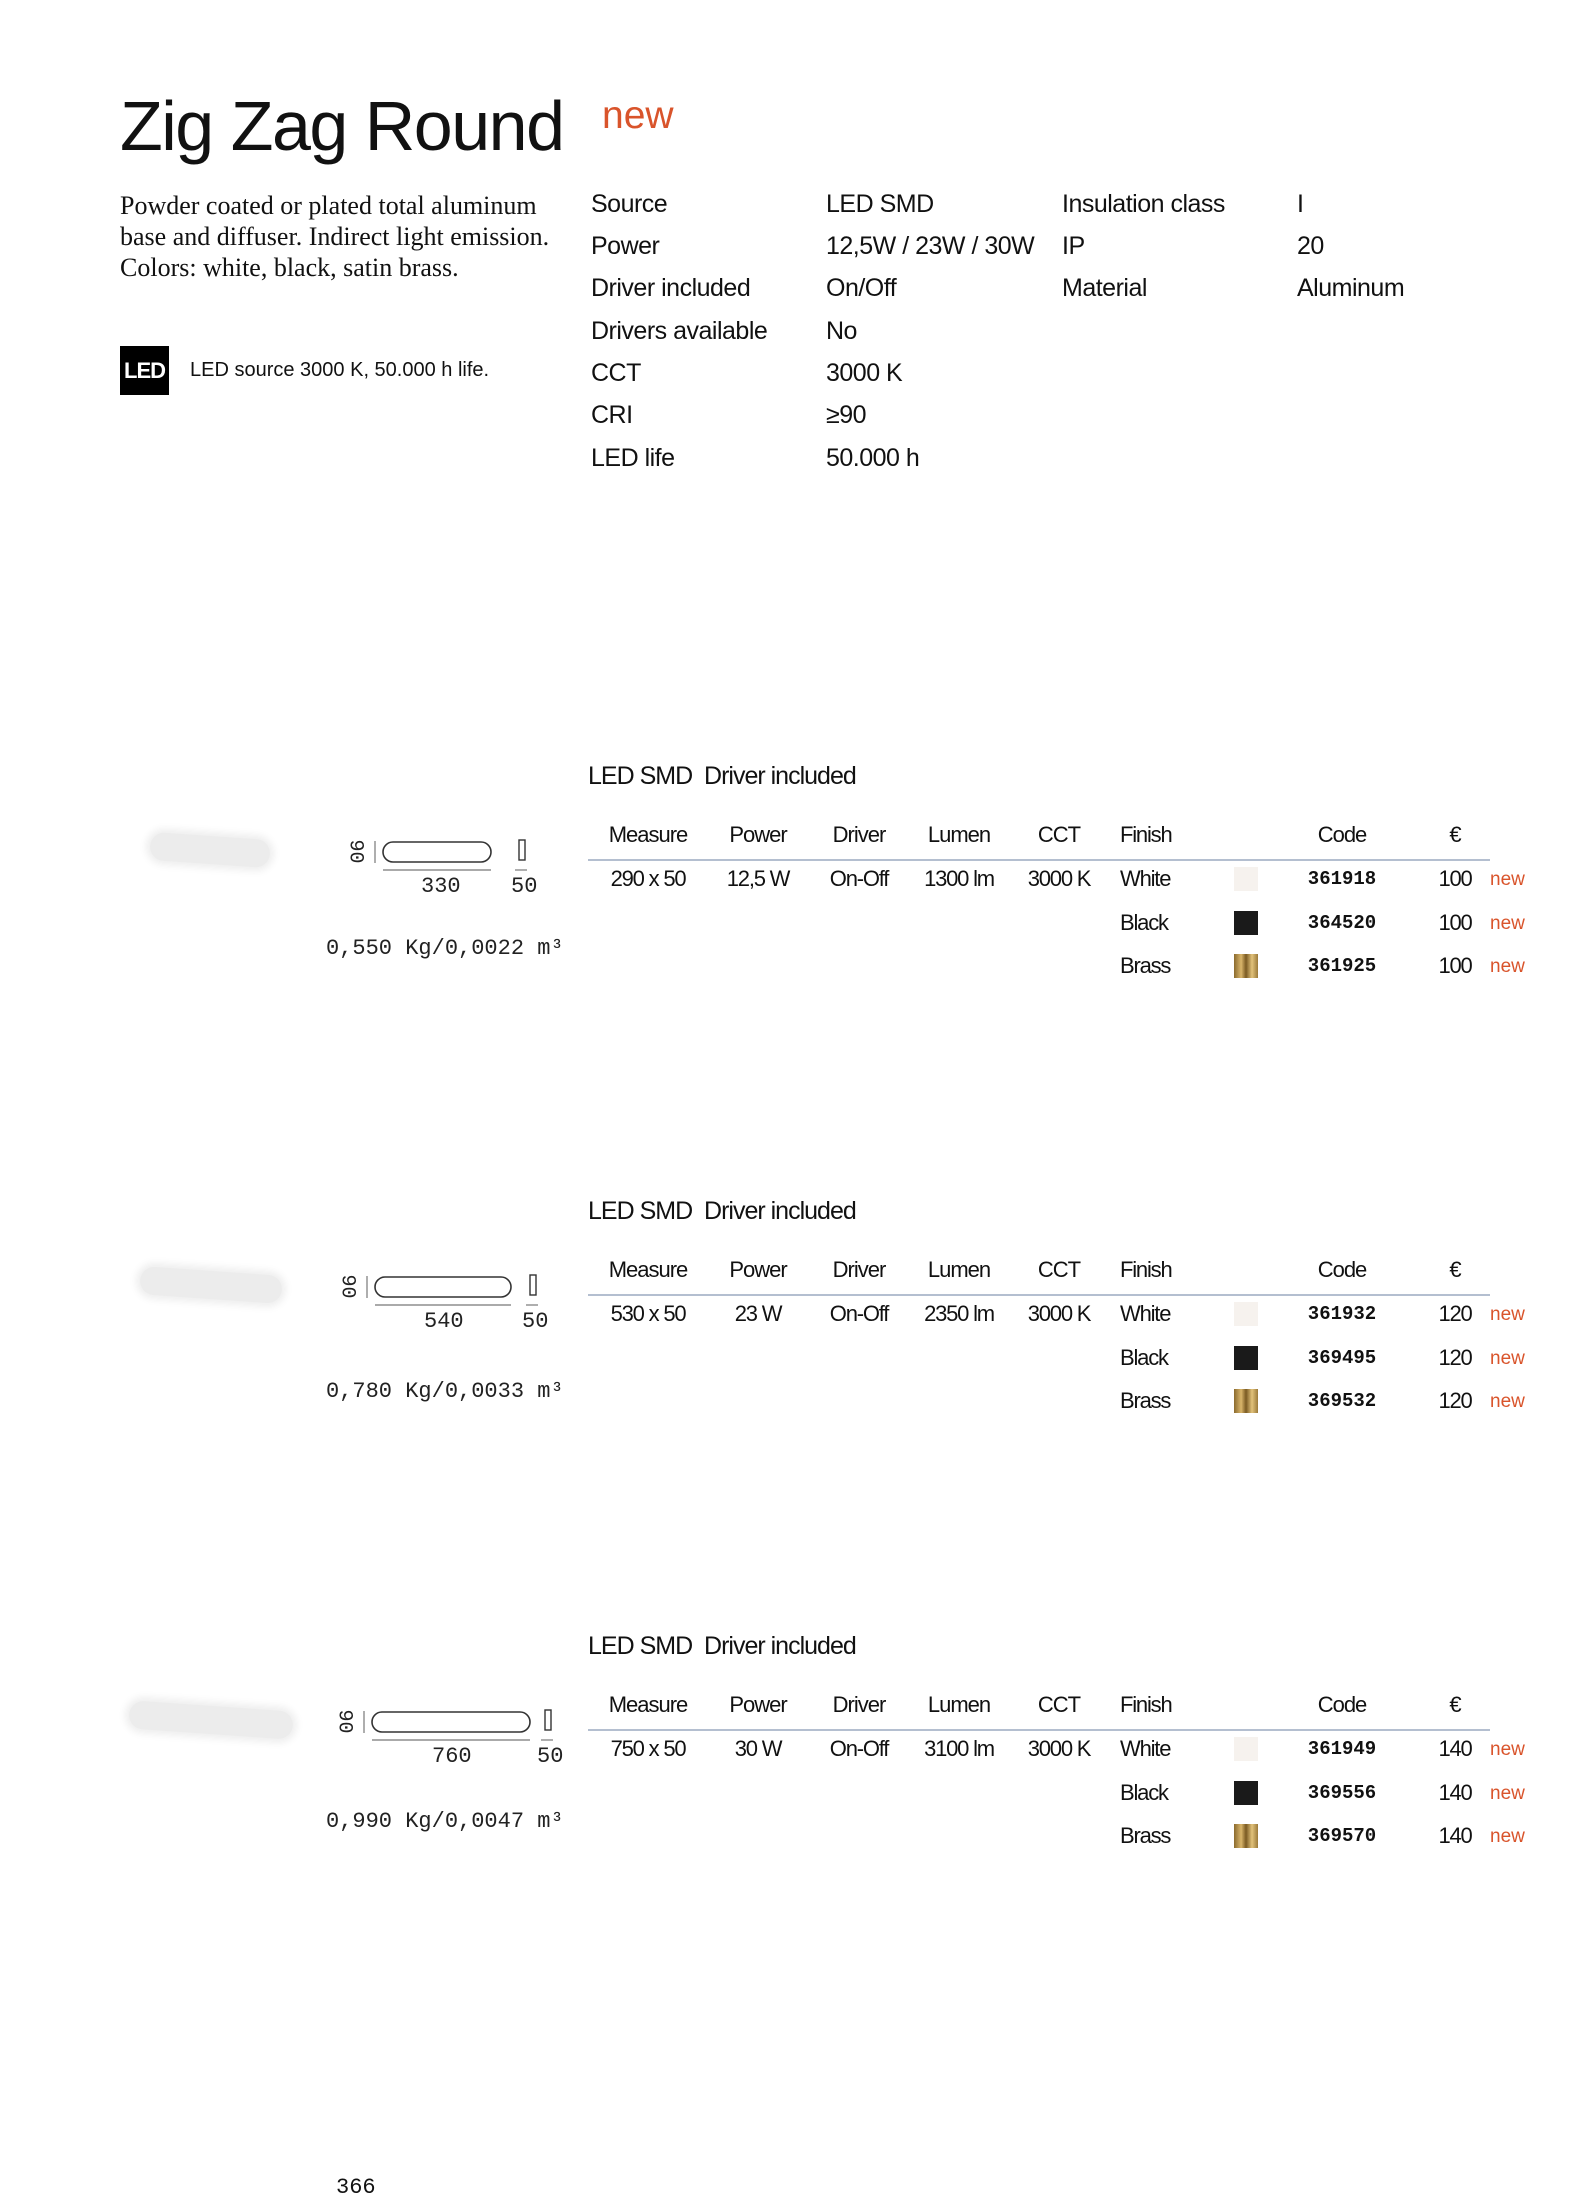 The width and height of the screenshot is (1574, 2204). What do you see at coordinates (1059, 1269) in the screenshot?
I see `column-header: CCT` at bounding box center [1059, 1269].